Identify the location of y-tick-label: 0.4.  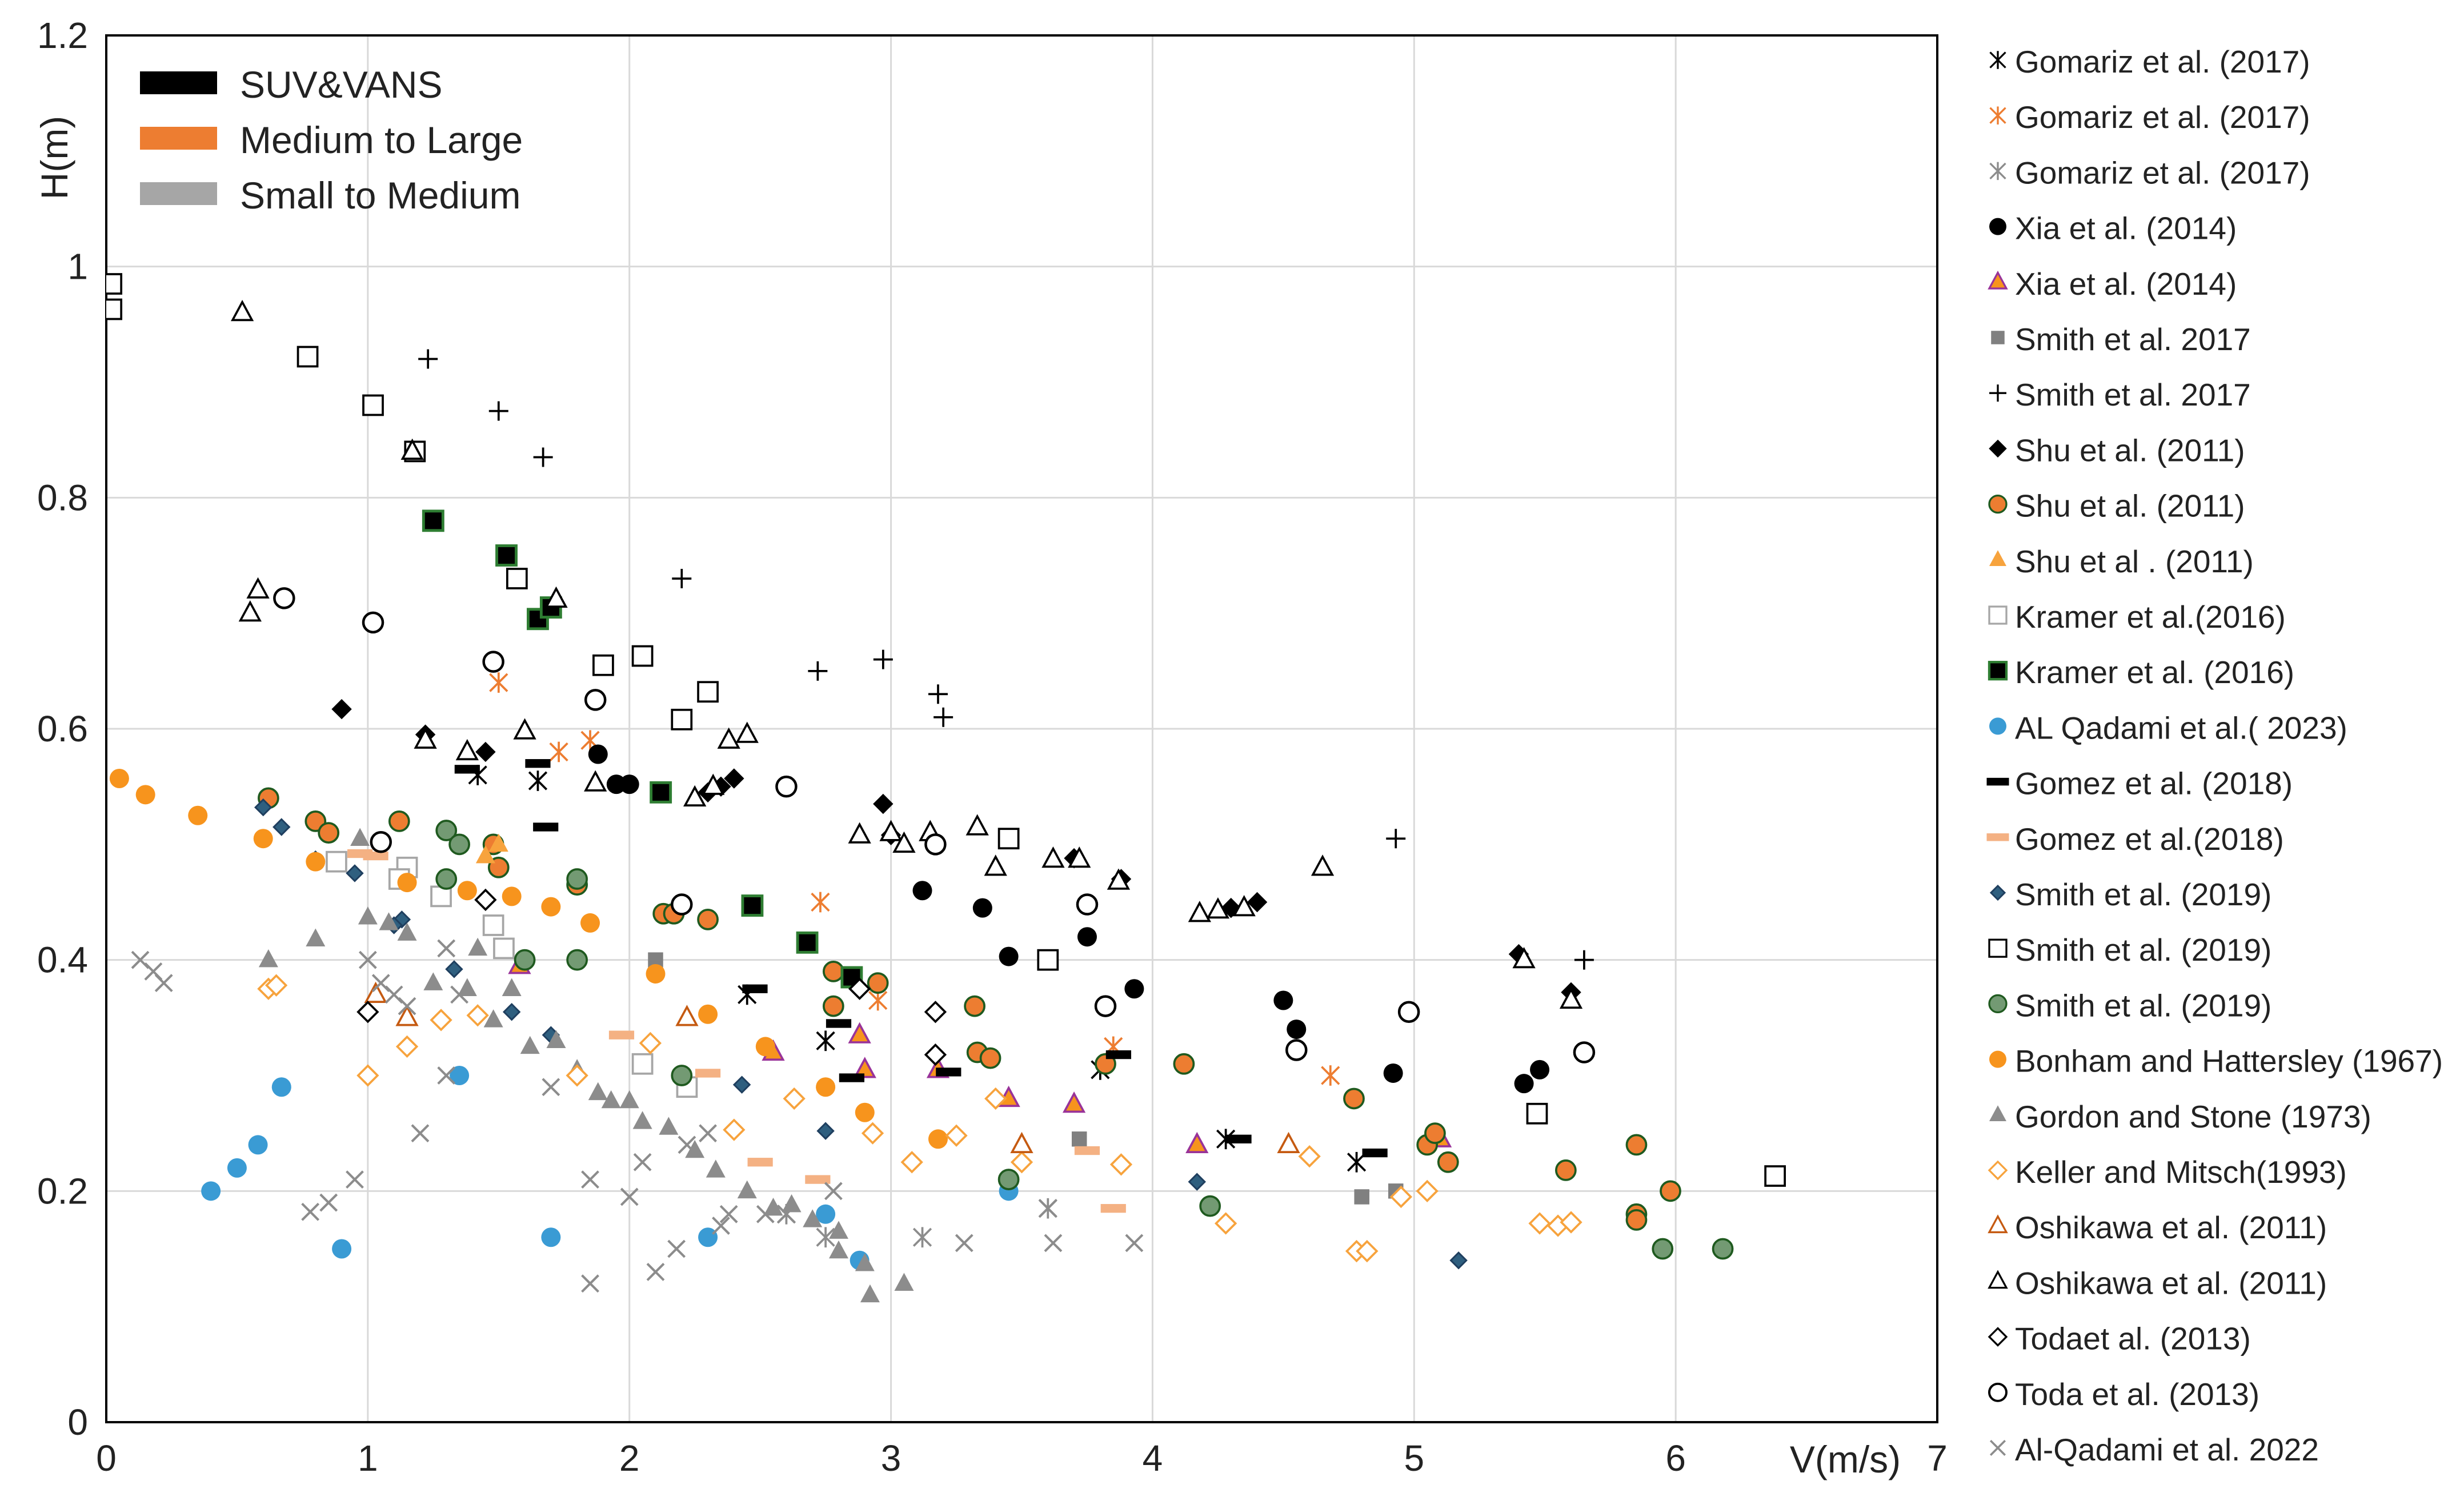
(62, 960).